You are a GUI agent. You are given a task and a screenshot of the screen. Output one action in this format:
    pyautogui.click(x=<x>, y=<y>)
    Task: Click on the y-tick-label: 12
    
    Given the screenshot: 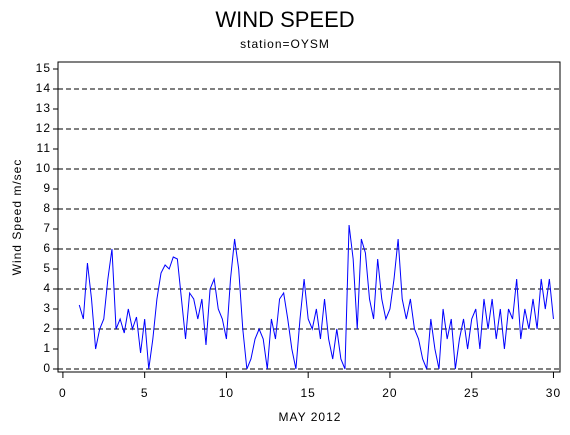 What is the action you would take?
    pyautogui.click(x=43, y=128)
    